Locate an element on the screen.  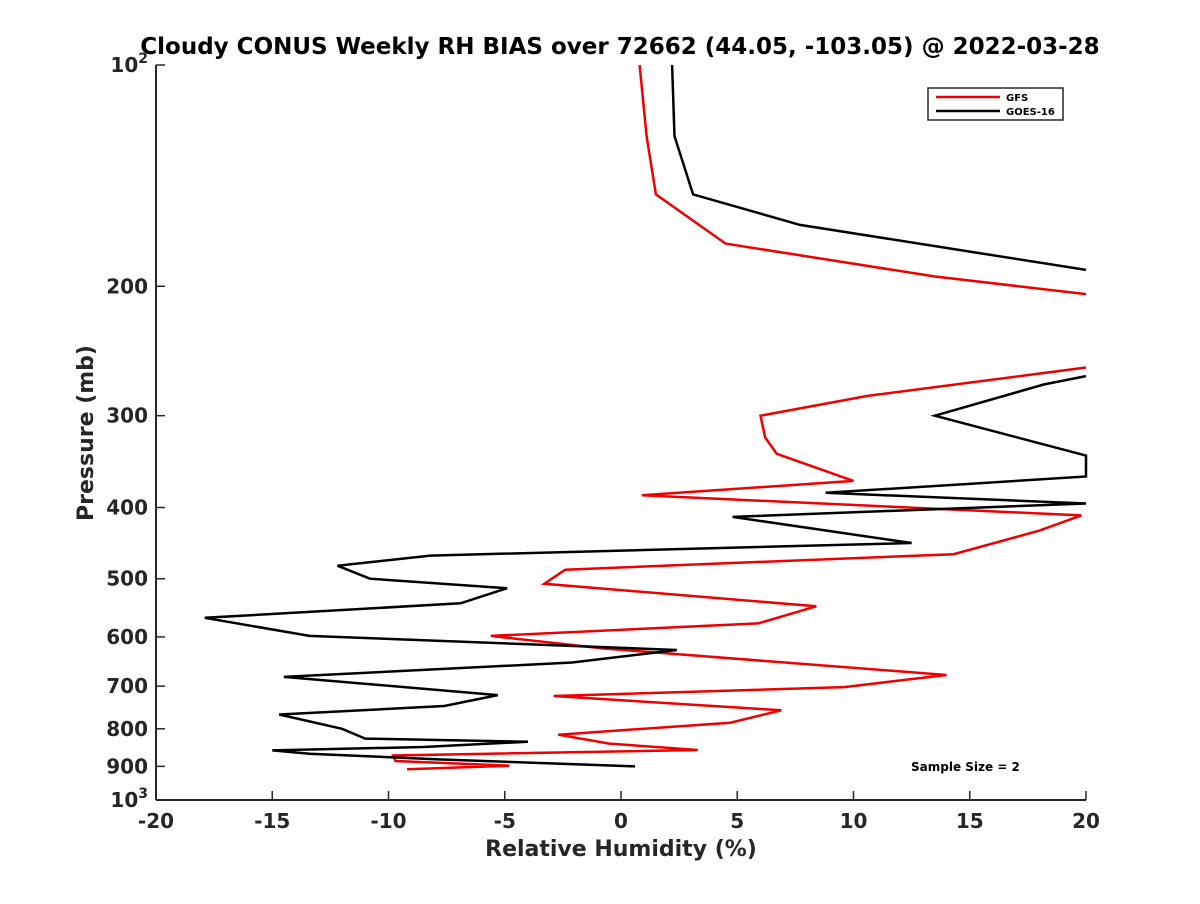
legend-label-goes16: GOES-16 is located at coordinates (1030, 112).